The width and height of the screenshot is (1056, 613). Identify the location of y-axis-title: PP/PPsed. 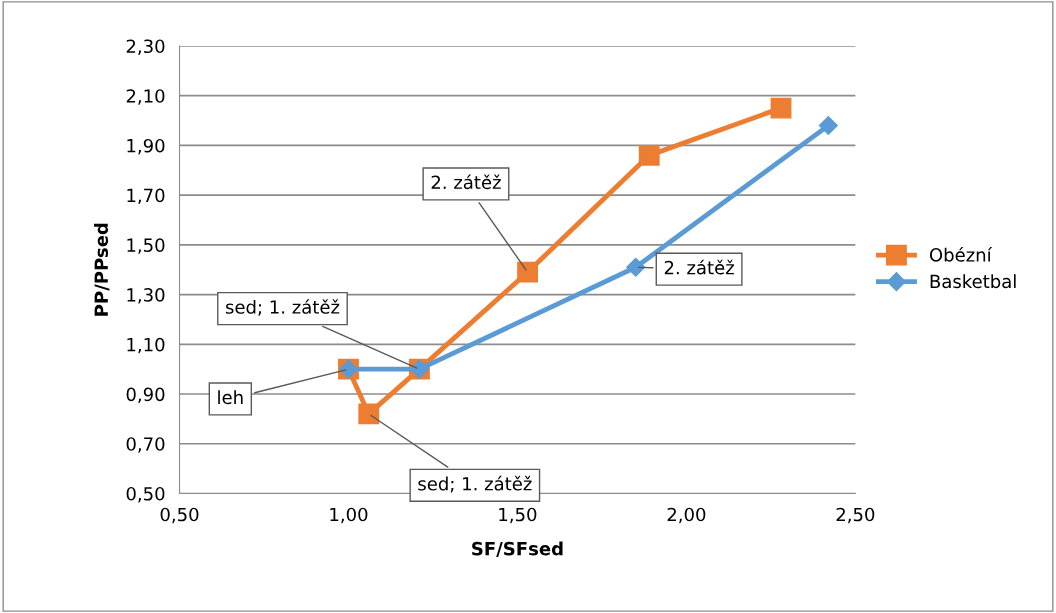
(102, 269).